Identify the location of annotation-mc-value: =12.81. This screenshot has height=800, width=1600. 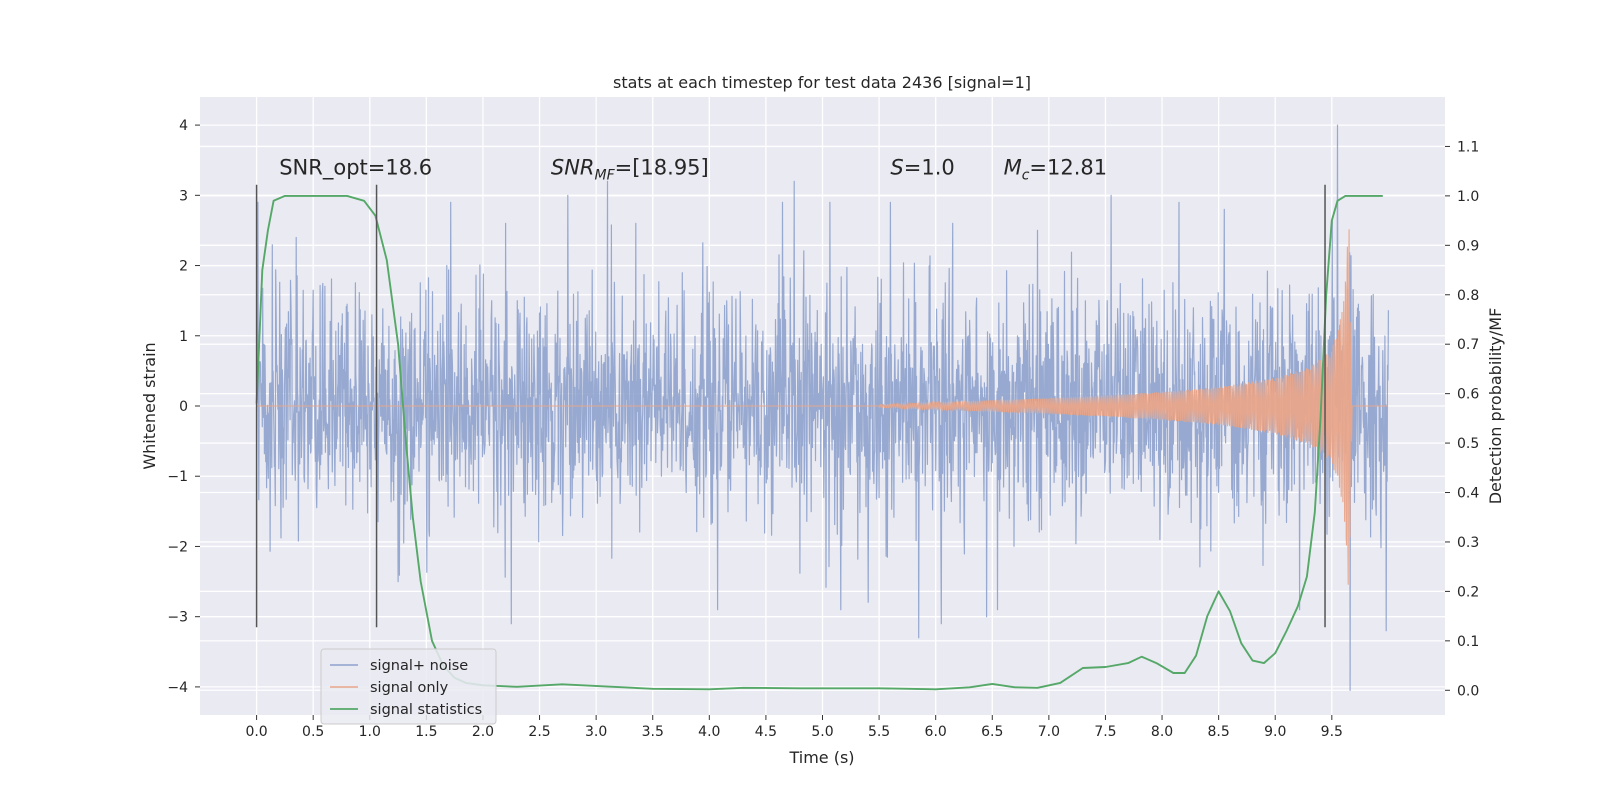
(1068, 167).